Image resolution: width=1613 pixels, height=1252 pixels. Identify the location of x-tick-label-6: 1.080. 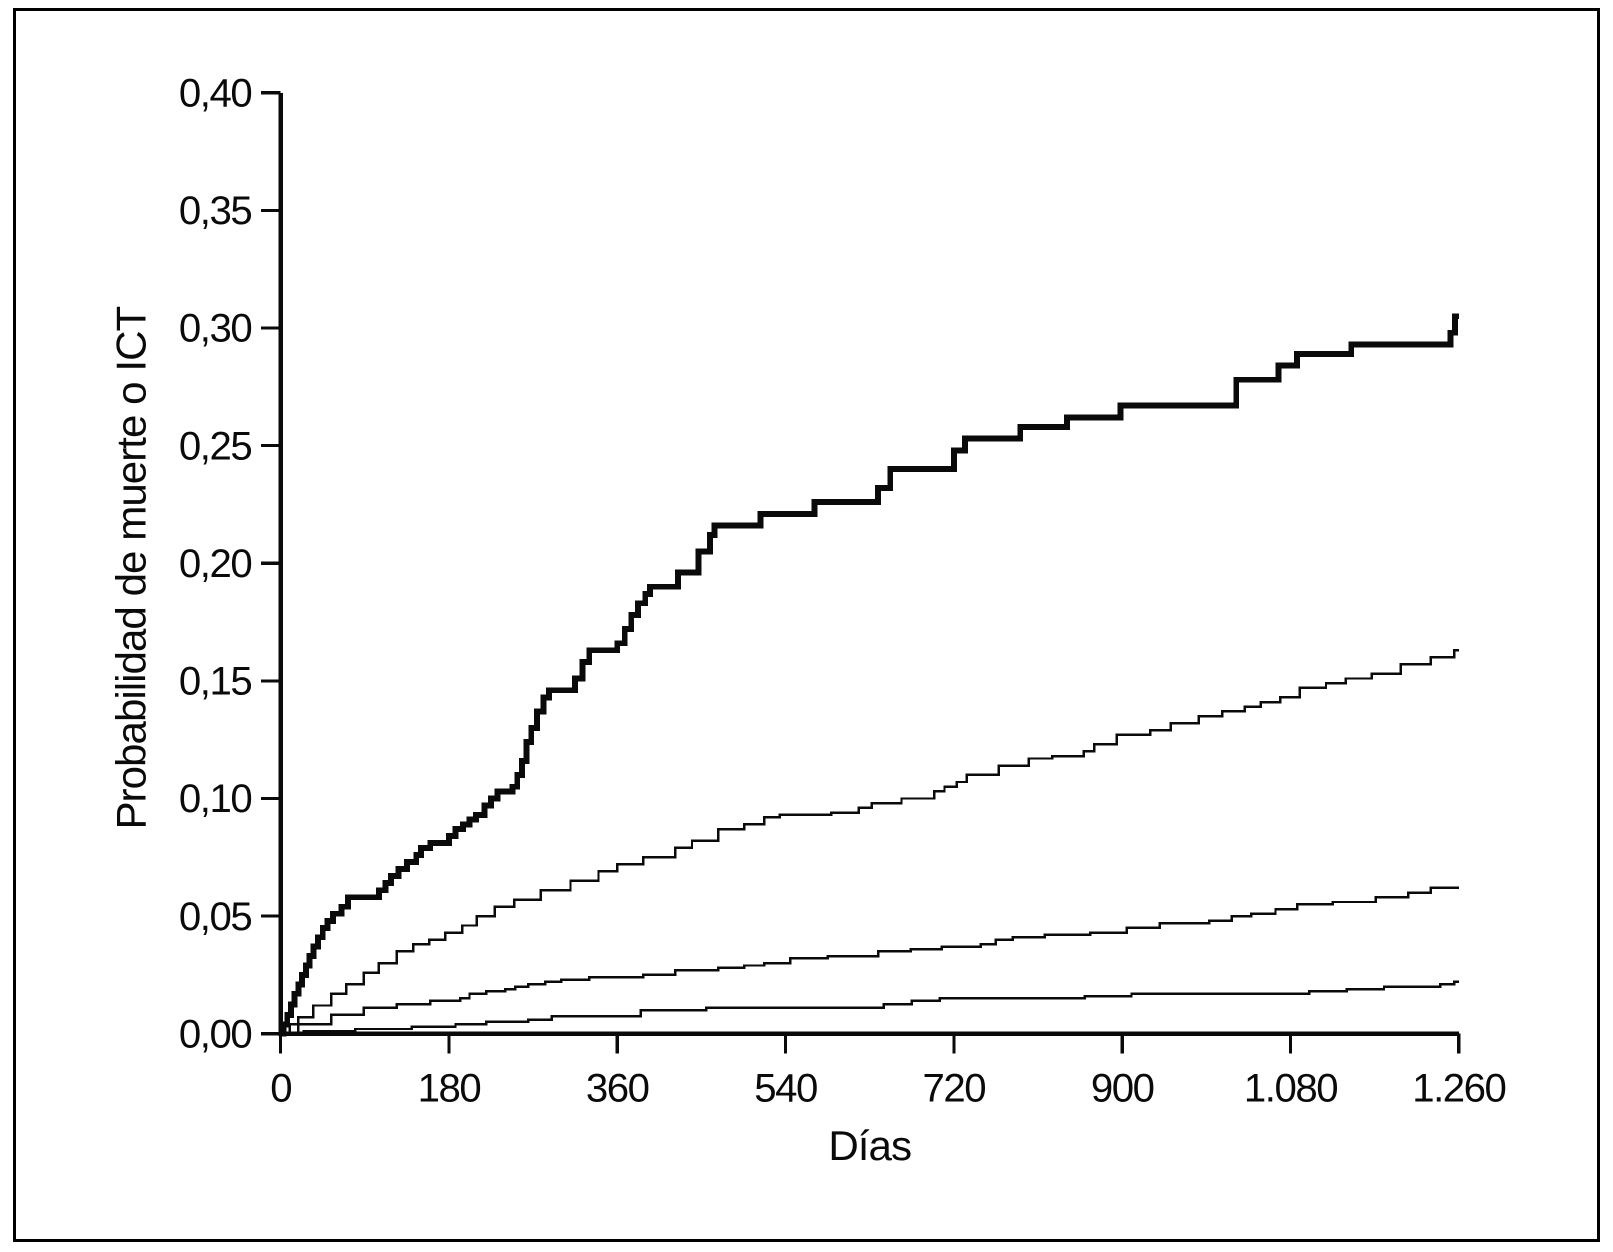
(1290, 1087).